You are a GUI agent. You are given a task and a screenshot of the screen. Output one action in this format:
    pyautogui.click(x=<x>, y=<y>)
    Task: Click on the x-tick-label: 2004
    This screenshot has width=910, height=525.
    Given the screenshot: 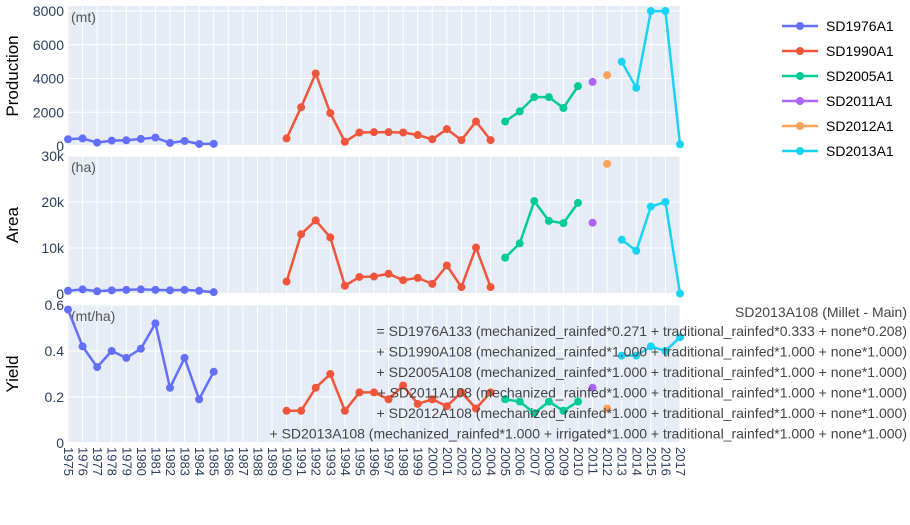 What is the action you would take?
    pyautogui.click(x=491, y=461)
    